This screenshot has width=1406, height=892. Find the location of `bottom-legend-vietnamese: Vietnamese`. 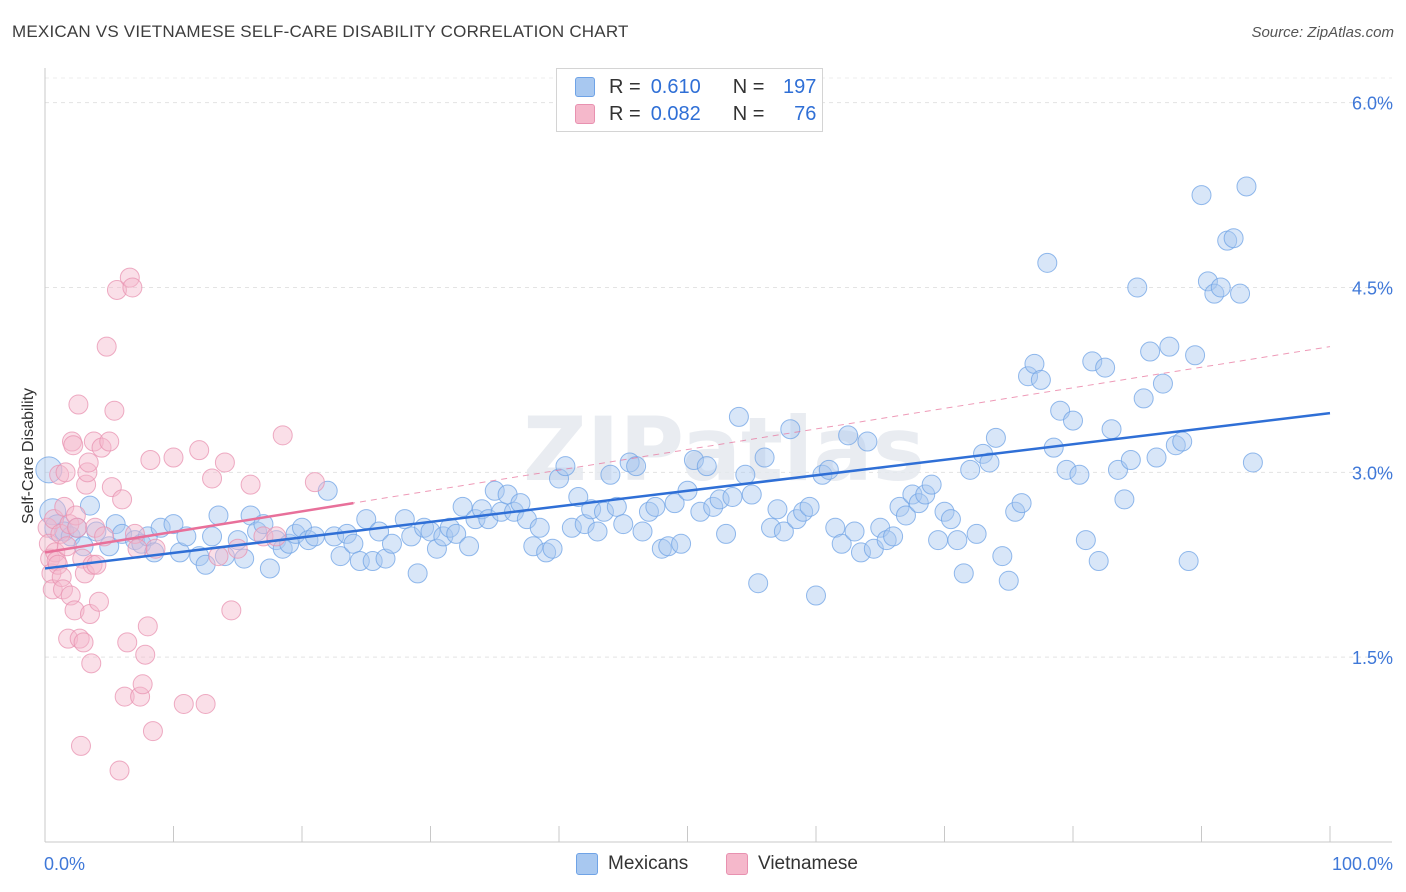

bottom-legend-vietnamese: Vietnamese is located at coordinates (792, 864).